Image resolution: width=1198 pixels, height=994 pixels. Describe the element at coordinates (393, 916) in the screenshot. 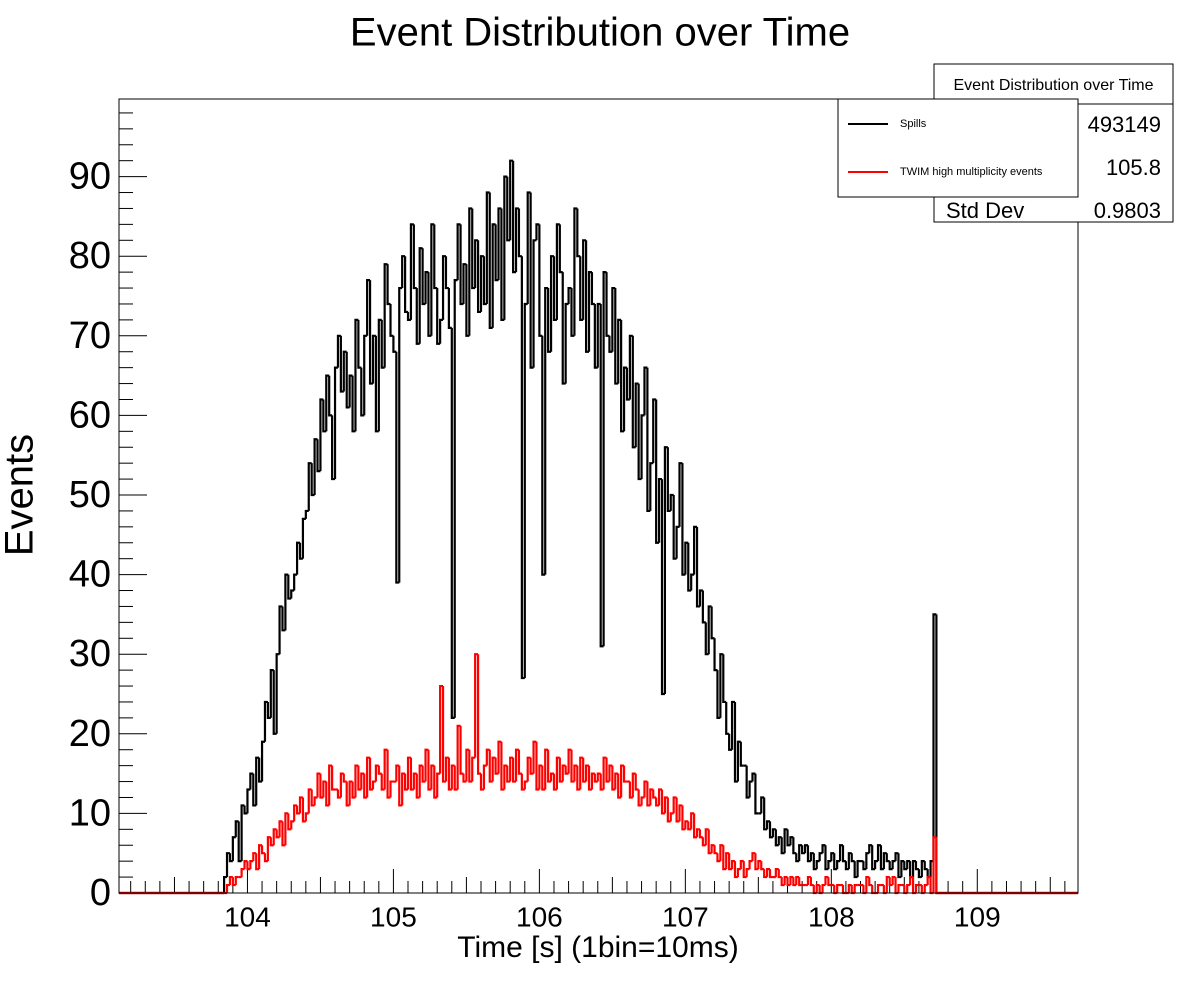

I see `x-tick-label: 105` at that location.